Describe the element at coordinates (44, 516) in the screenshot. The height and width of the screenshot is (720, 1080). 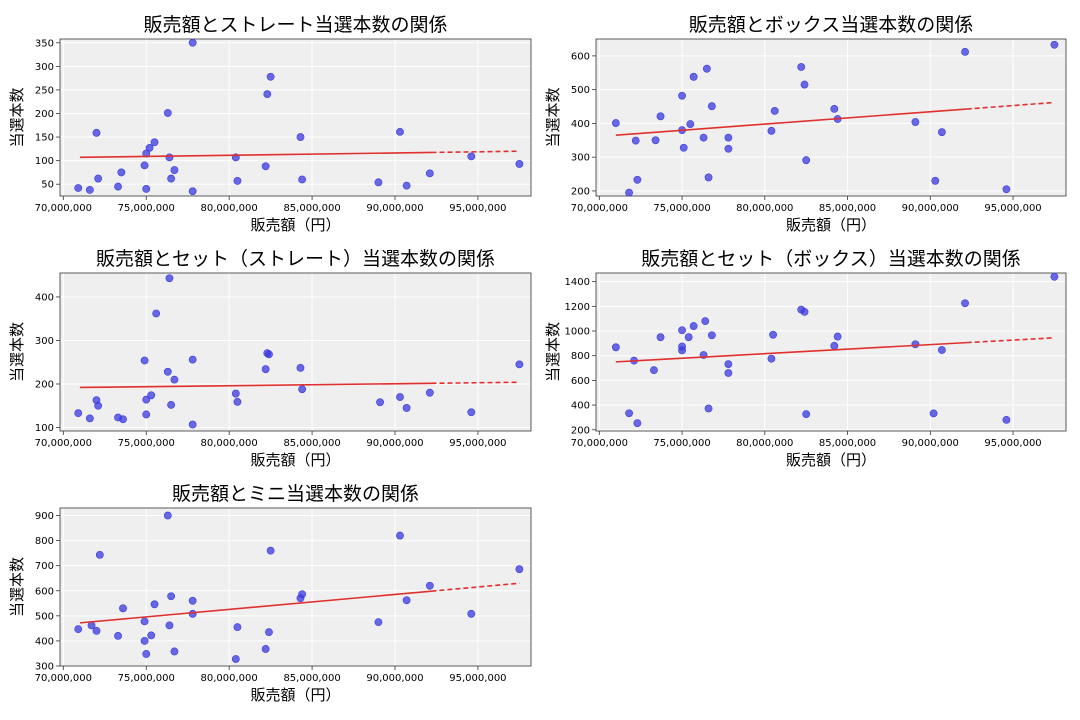
I see `y-tick-label: 900` at that location.